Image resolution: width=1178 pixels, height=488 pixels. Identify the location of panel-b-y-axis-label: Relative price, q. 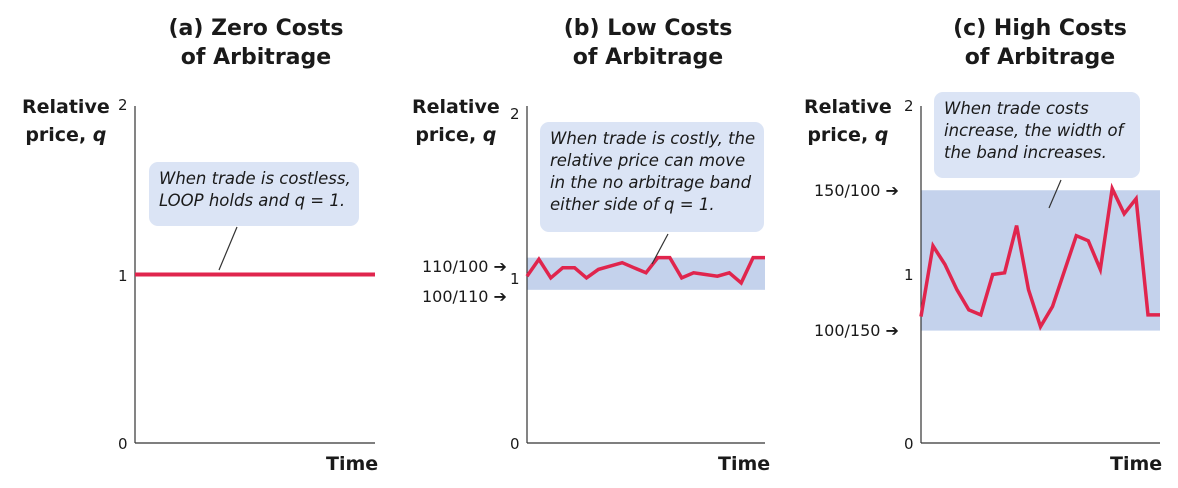
(456, 121).